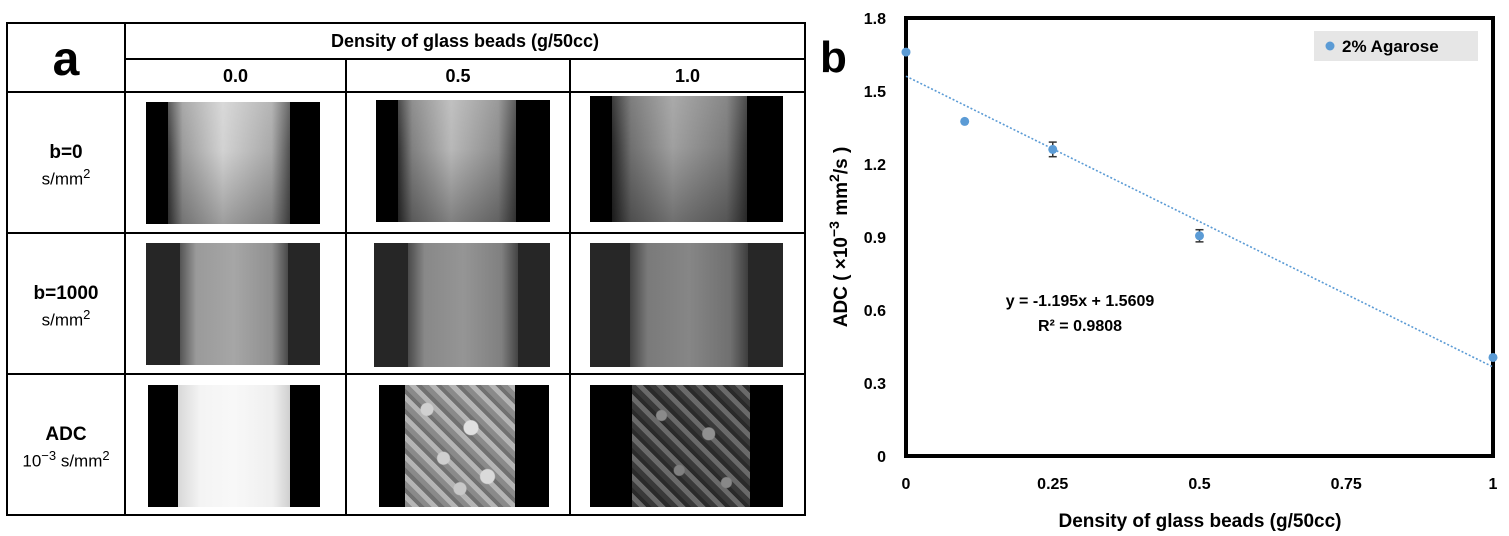 Image resolution: width=1509 pixels, height=536 pixels. Describe the element at coordinates (875, 19) in the screenshot. I see `y-tick-label: 1.8` at that location.